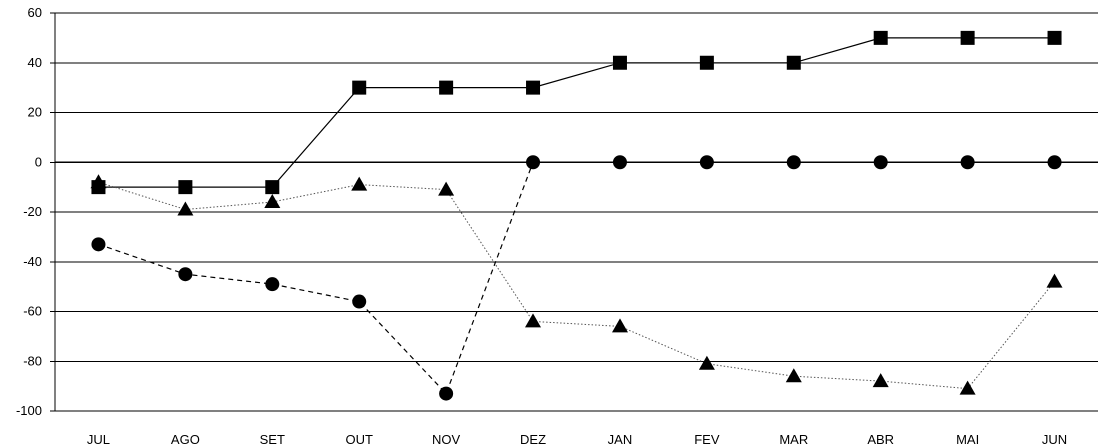 The height and width of the screenshot is (448, 1099). What do you see at coordinates (533, 439) in the screenshot?
I see `x-tick-label: DEZ` at bounding box center [533, 439].